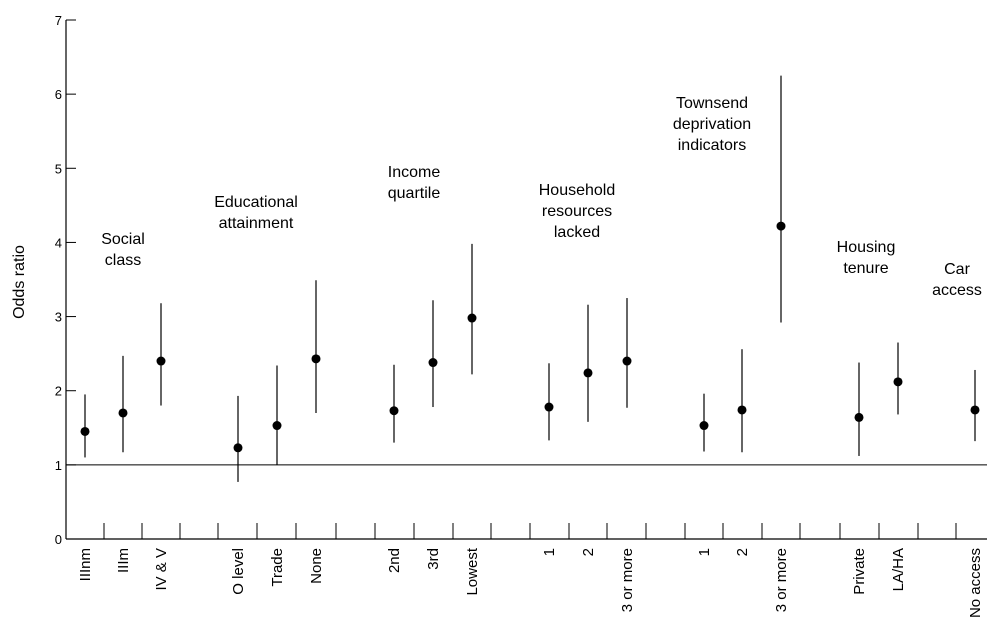 This screenshot has height=642, width=987. What do you see at coordinates (866, 247) in the screenshot?
I see `group-label-line: Housing` at bounding box center [866, 247].